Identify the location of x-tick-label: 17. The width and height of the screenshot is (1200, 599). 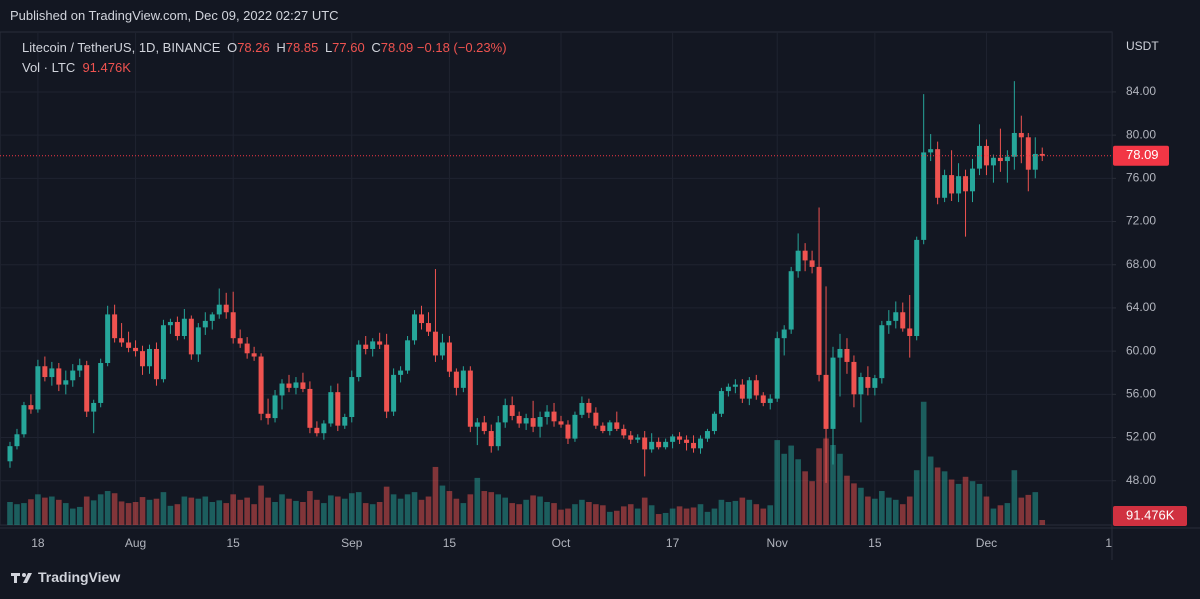
(673, 543).